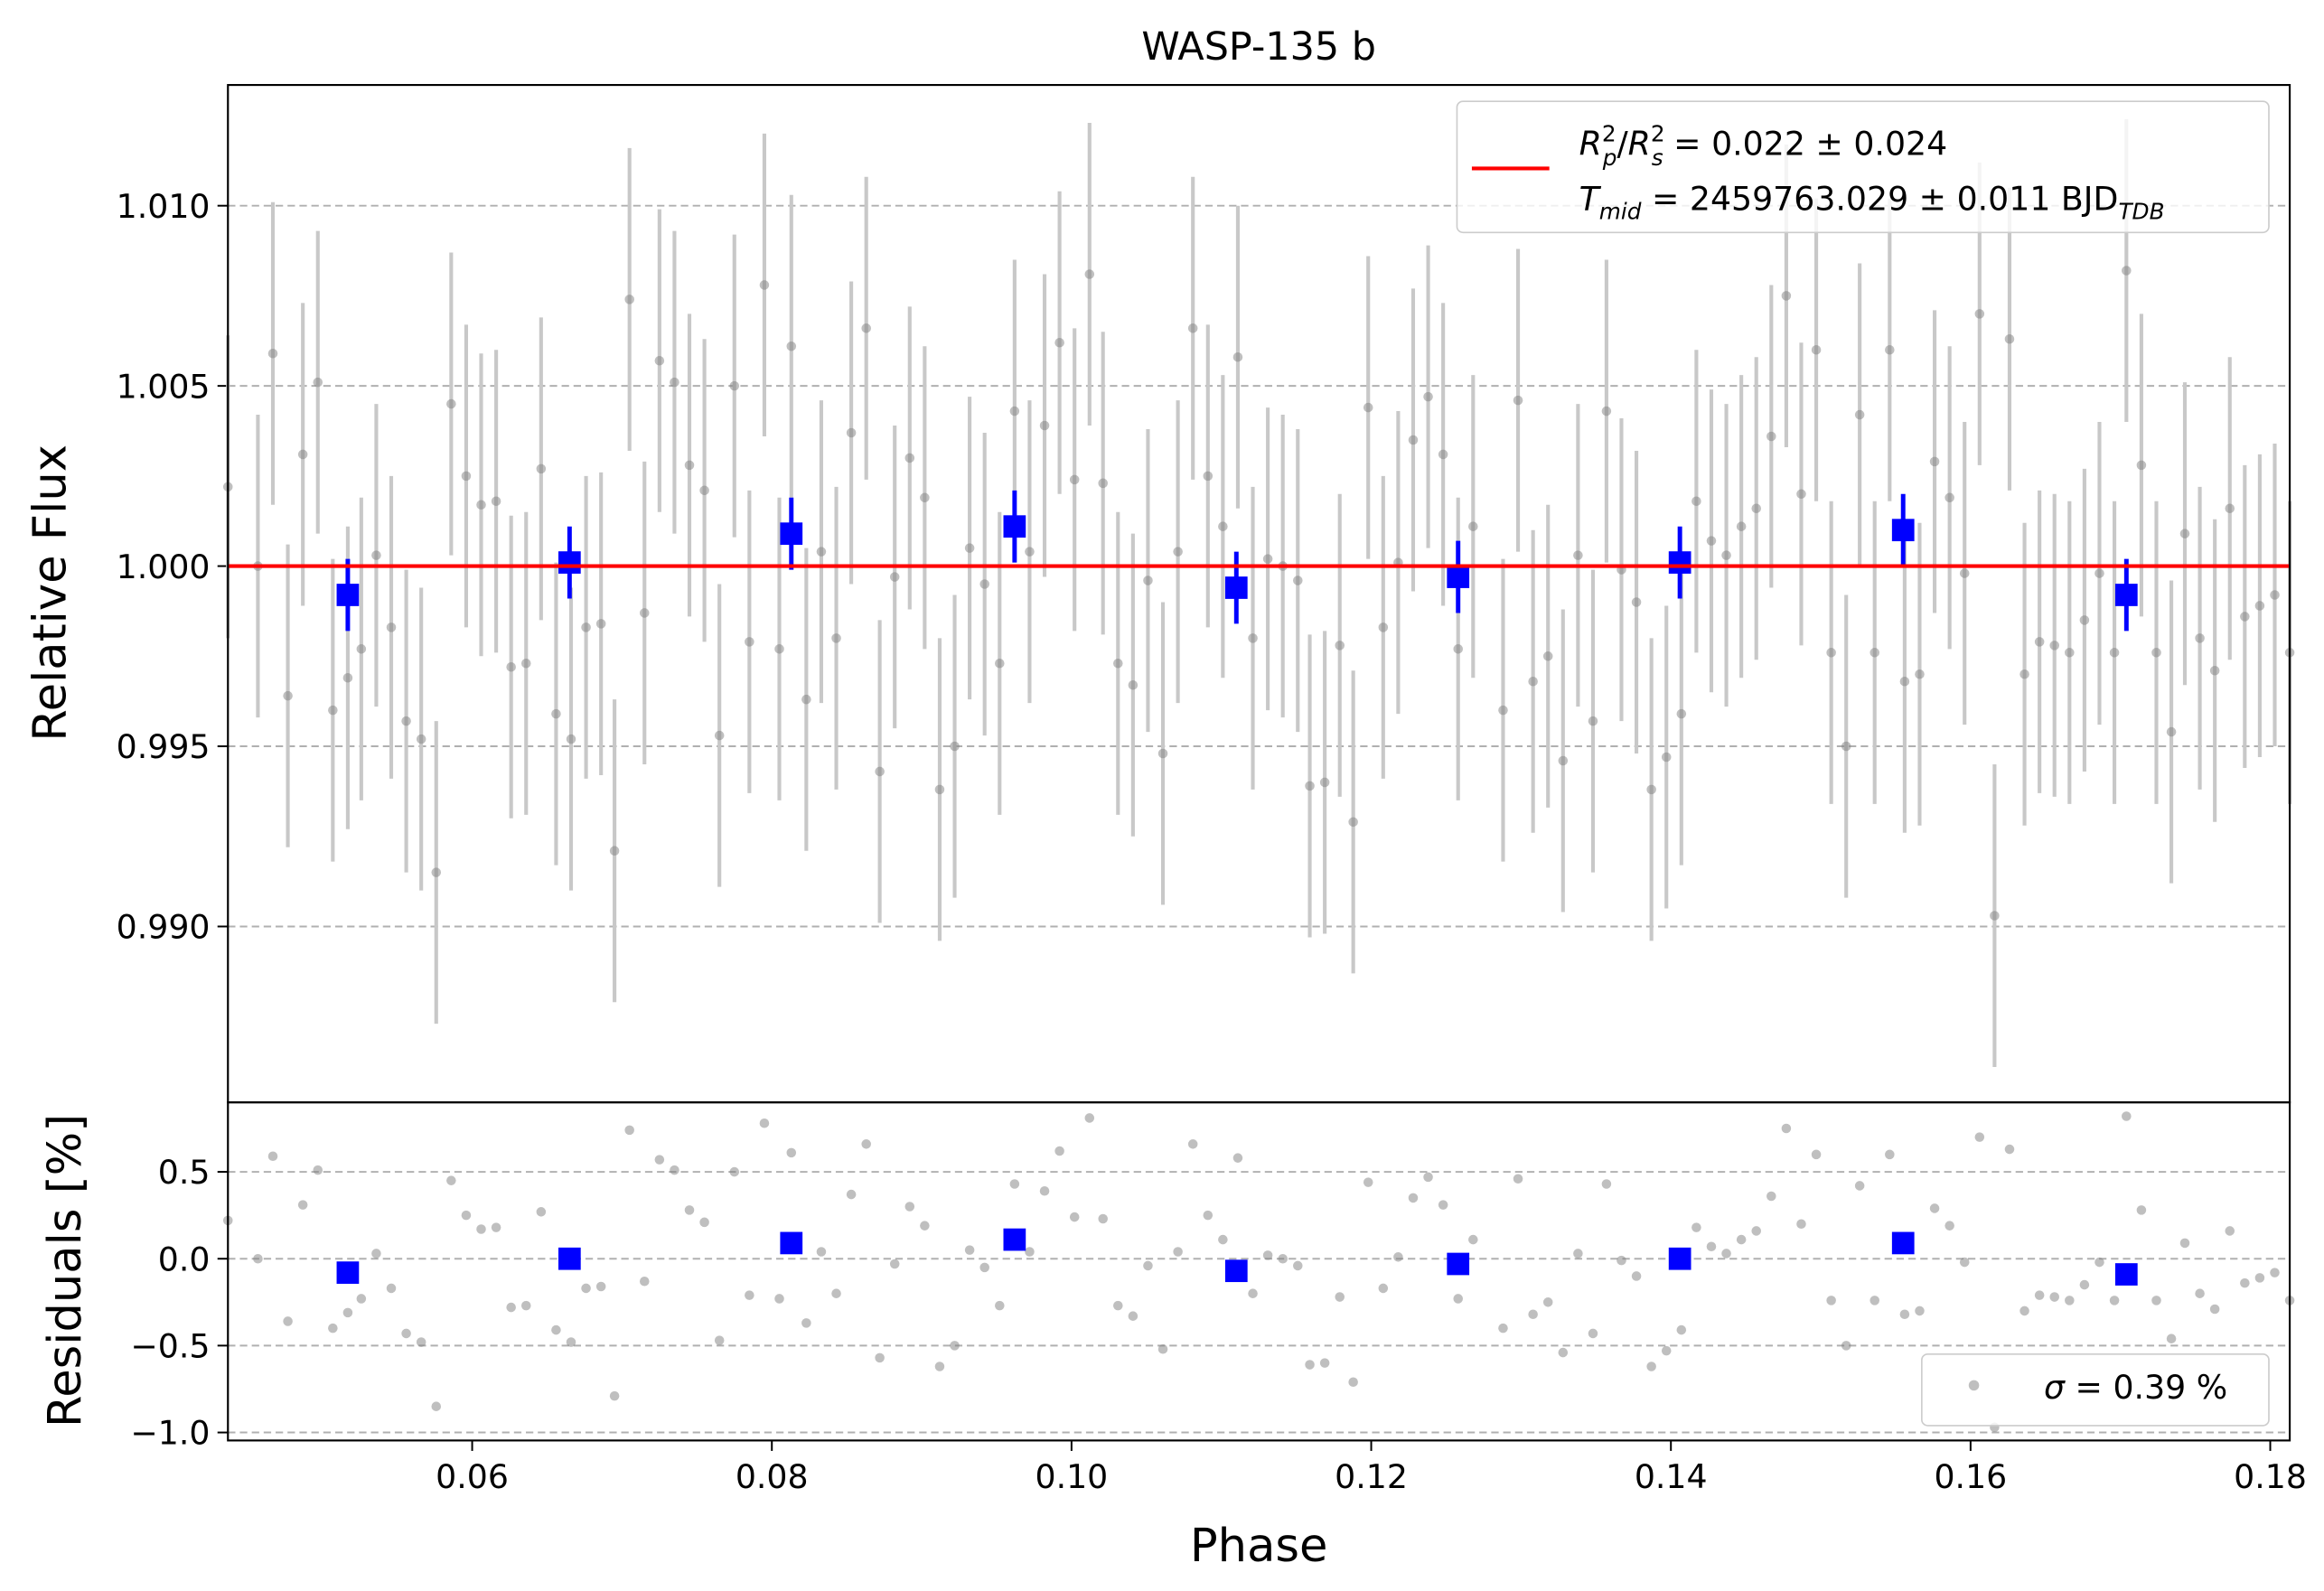 The width and height of the screenshot is (2324, 1591). Describe the element at coordinates (1879, 199) in the screenshot. I see `legend-part: = 2459763.029 ± 0.011 BJD` at that location.